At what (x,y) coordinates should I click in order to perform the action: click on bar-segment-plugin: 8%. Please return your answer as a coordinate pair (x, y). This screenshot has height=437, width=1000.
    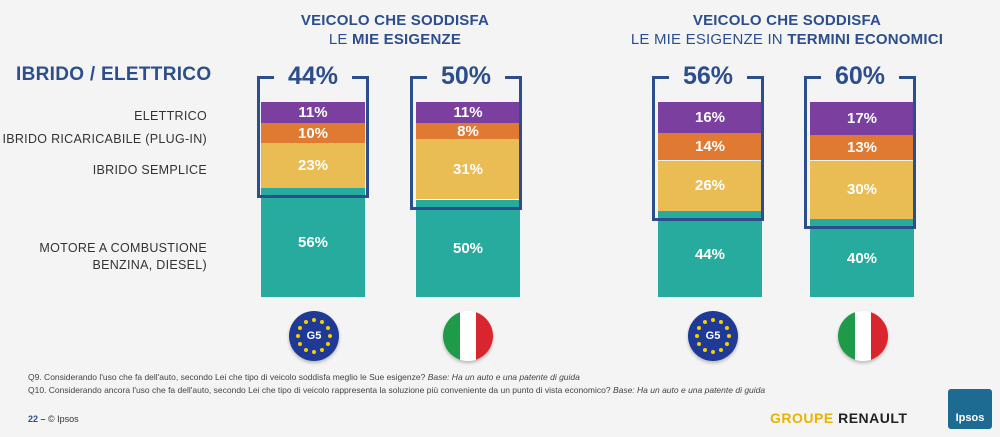
    Looking at the image, I should click on (468, 131).